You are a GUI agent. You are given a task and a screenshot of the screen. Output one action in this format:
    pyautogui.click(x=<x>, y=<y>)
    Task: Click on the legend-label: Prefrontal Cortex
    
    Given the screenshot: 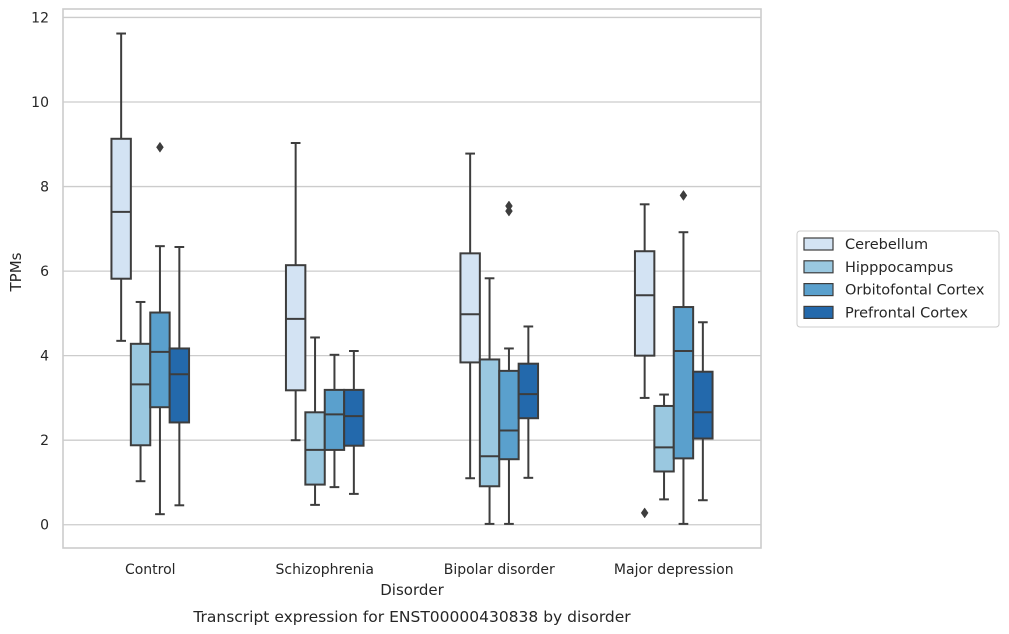 What is the action you would take?
    pyautogui.click(x=906, y=313)
    